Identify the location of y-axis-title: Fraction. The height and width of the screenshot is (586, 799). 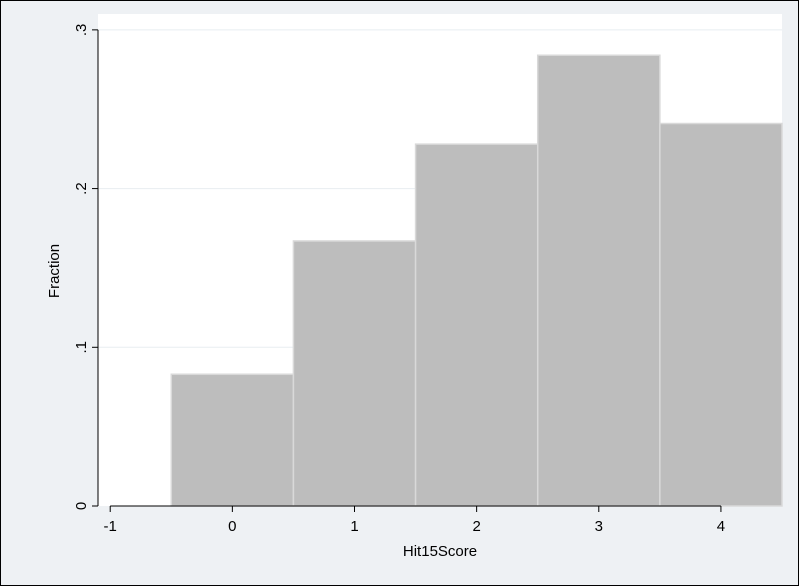
(54, 271).